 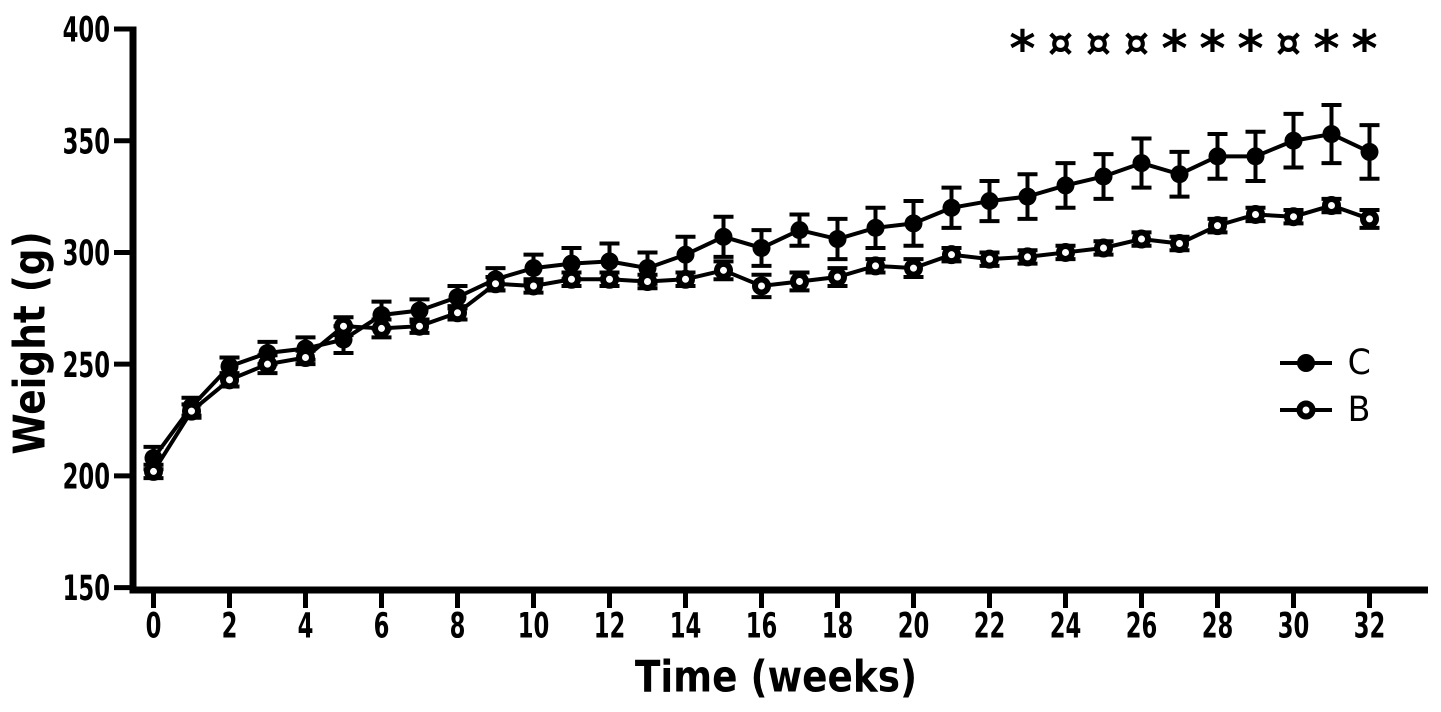 I want to click on x-axis-ticks: 0 2 4 6 8 10 12 14 16 18 20 22 24 26 28 30 32, so click(x=766, y=620).